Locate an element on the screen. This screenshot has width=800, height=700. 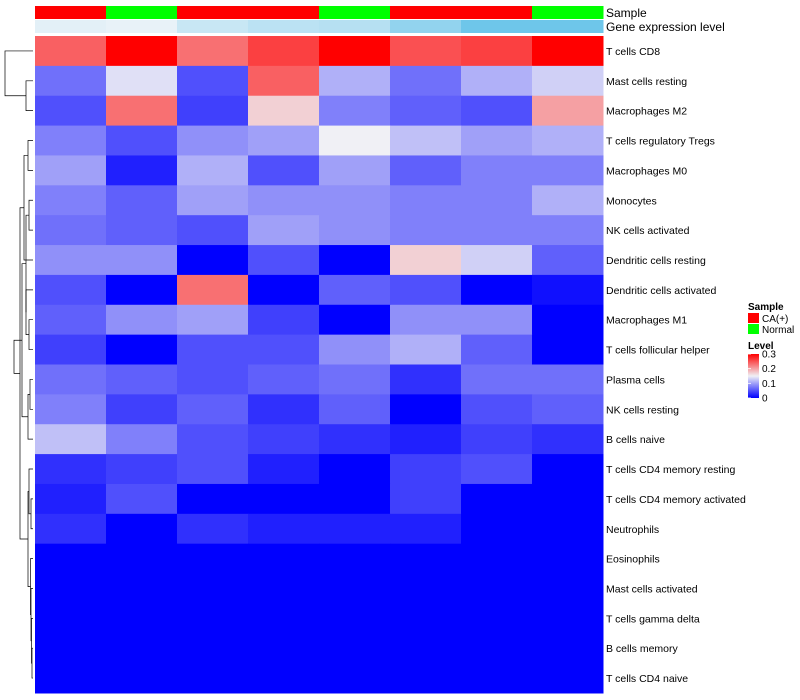
row-label: T cells CD4 memory activated is located at coordinates (676, 500).